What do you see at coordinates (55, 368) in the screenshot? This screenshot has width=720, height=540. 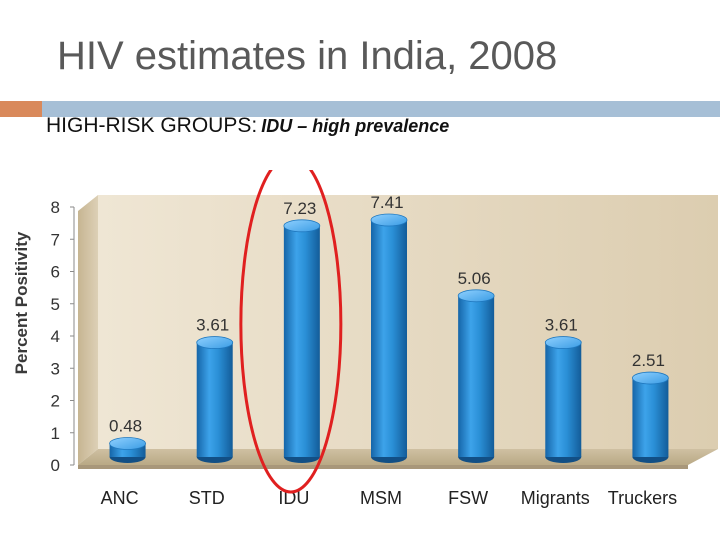 I see `y-tick-label: 3` at bounding box center [55, 368].